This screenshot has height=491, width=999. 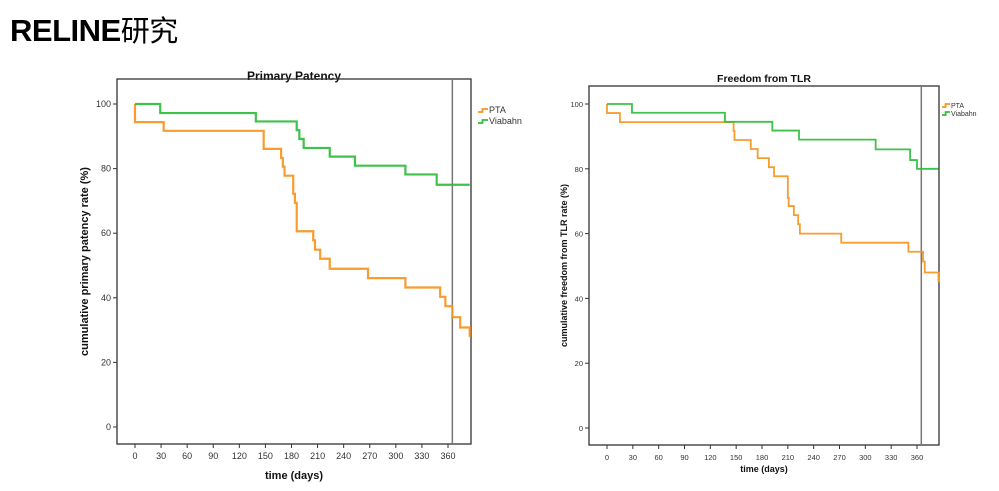 What do you see at coordinates (149, 31) in the screenshot?
I see `slide-title-cjk: 研究` at bounding box center [149, 31].